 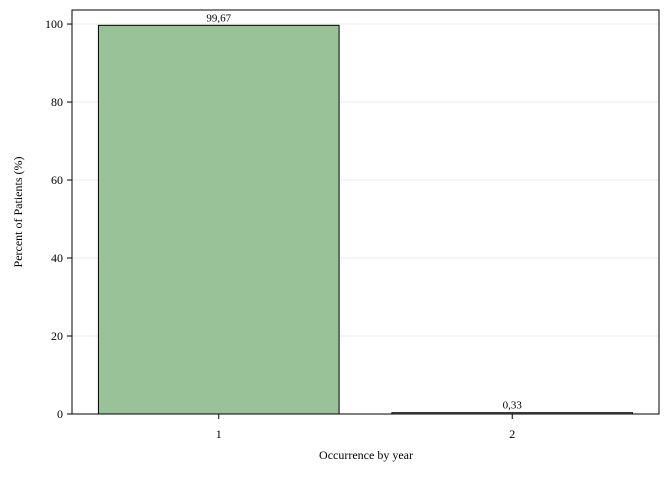 I want to click on x-tick-label: 1, so click(x=219, y=434).